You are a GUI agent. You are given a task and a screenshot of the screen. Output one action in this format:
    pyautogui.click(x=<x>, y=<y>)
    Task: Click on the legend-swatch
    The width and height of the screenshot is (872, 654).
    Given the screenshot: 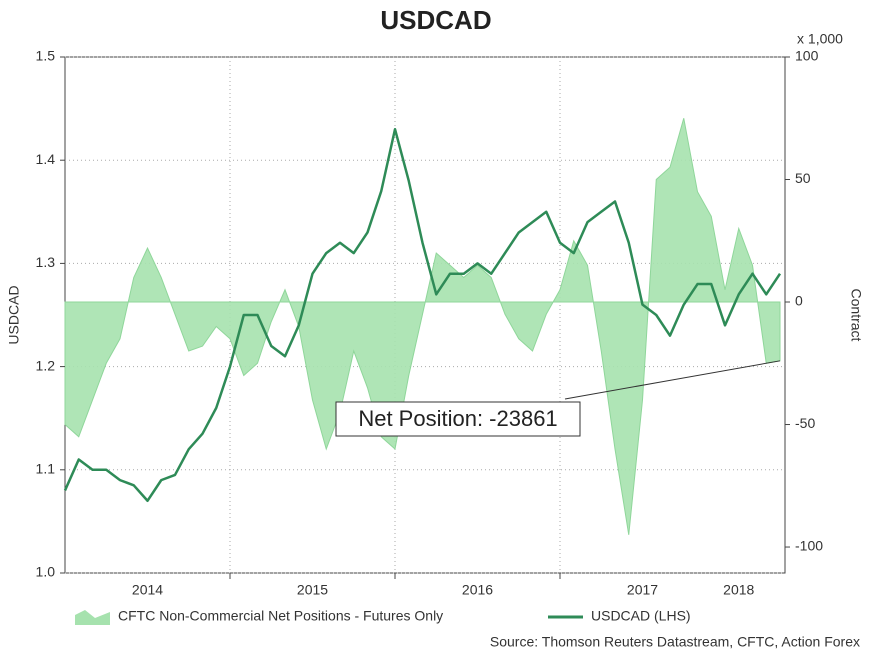 What is the action you would take?
    pyautogui.click(x=92, y=617)
    